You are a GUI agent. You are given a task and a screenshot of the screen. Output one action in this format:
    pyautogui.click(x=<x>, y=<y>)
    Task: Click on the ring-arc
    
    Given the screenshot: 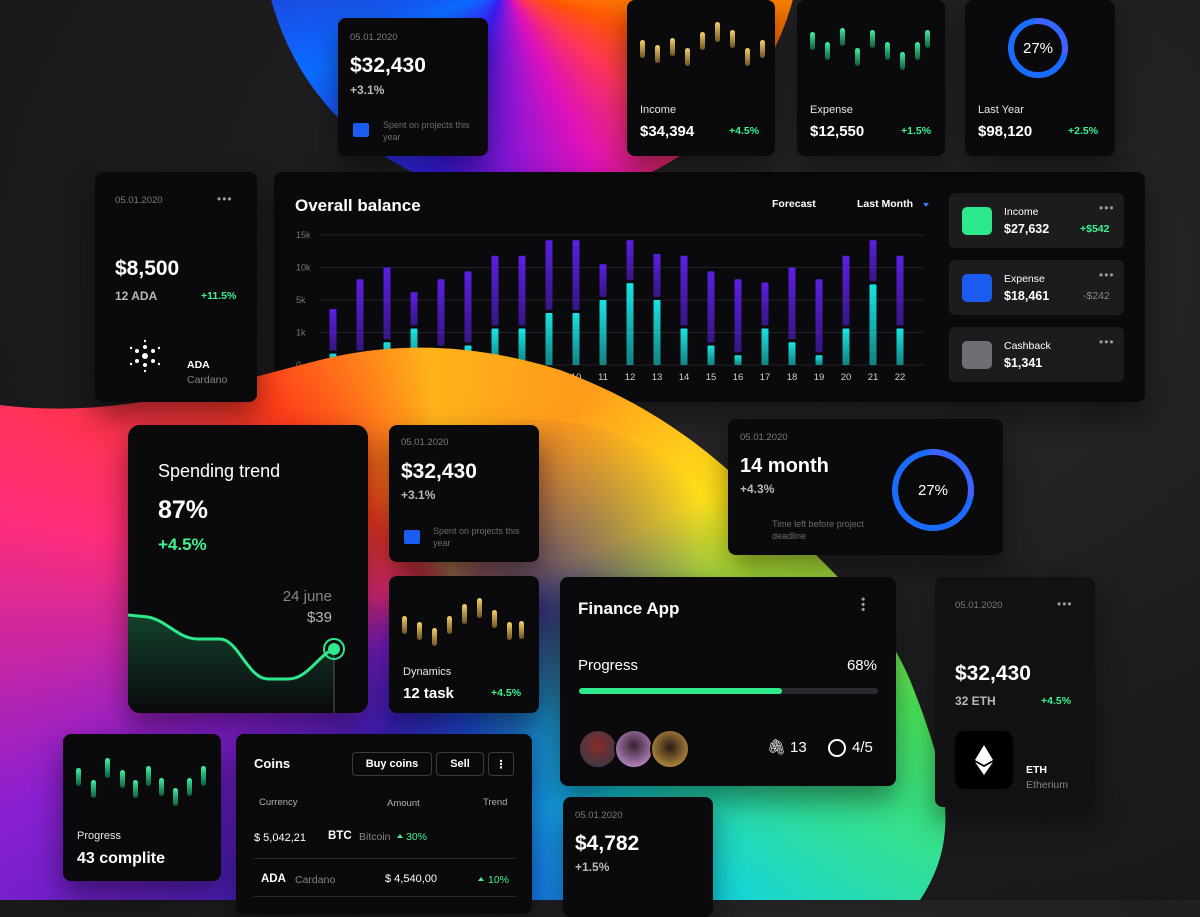 What is the action you would take?
    pyautogui.click(x=933, y=490)
    